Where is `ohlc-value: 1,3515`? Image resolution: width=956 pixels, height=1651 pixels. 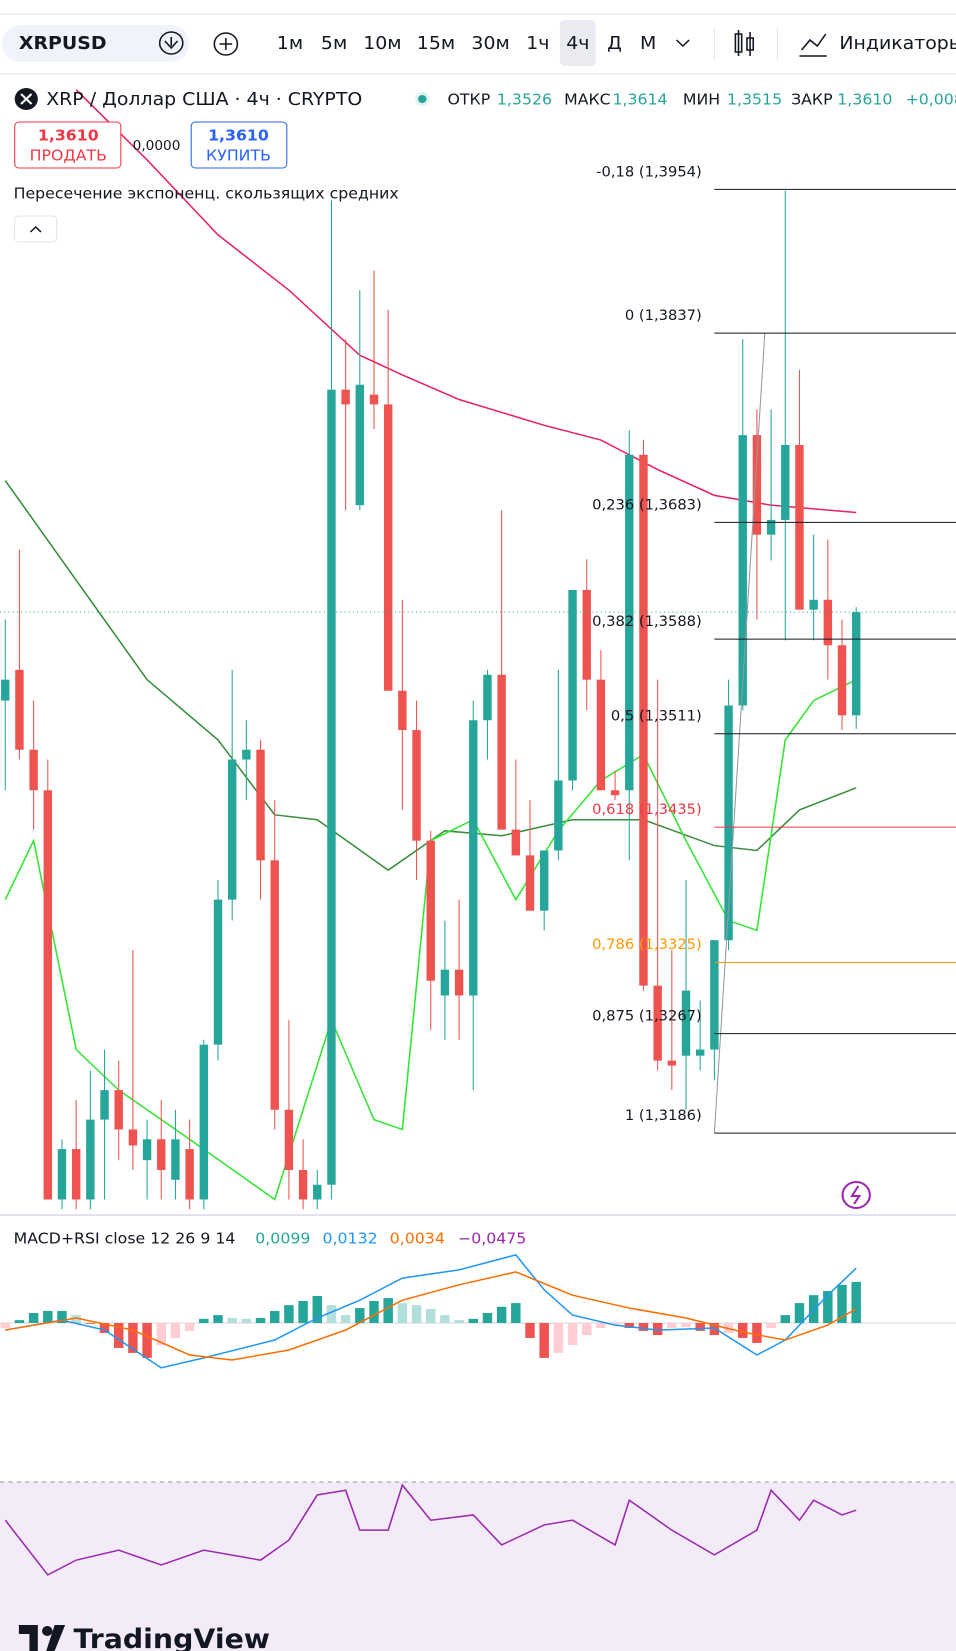 ohlc-value: 1,3515 is located at coordinates (754, 100).